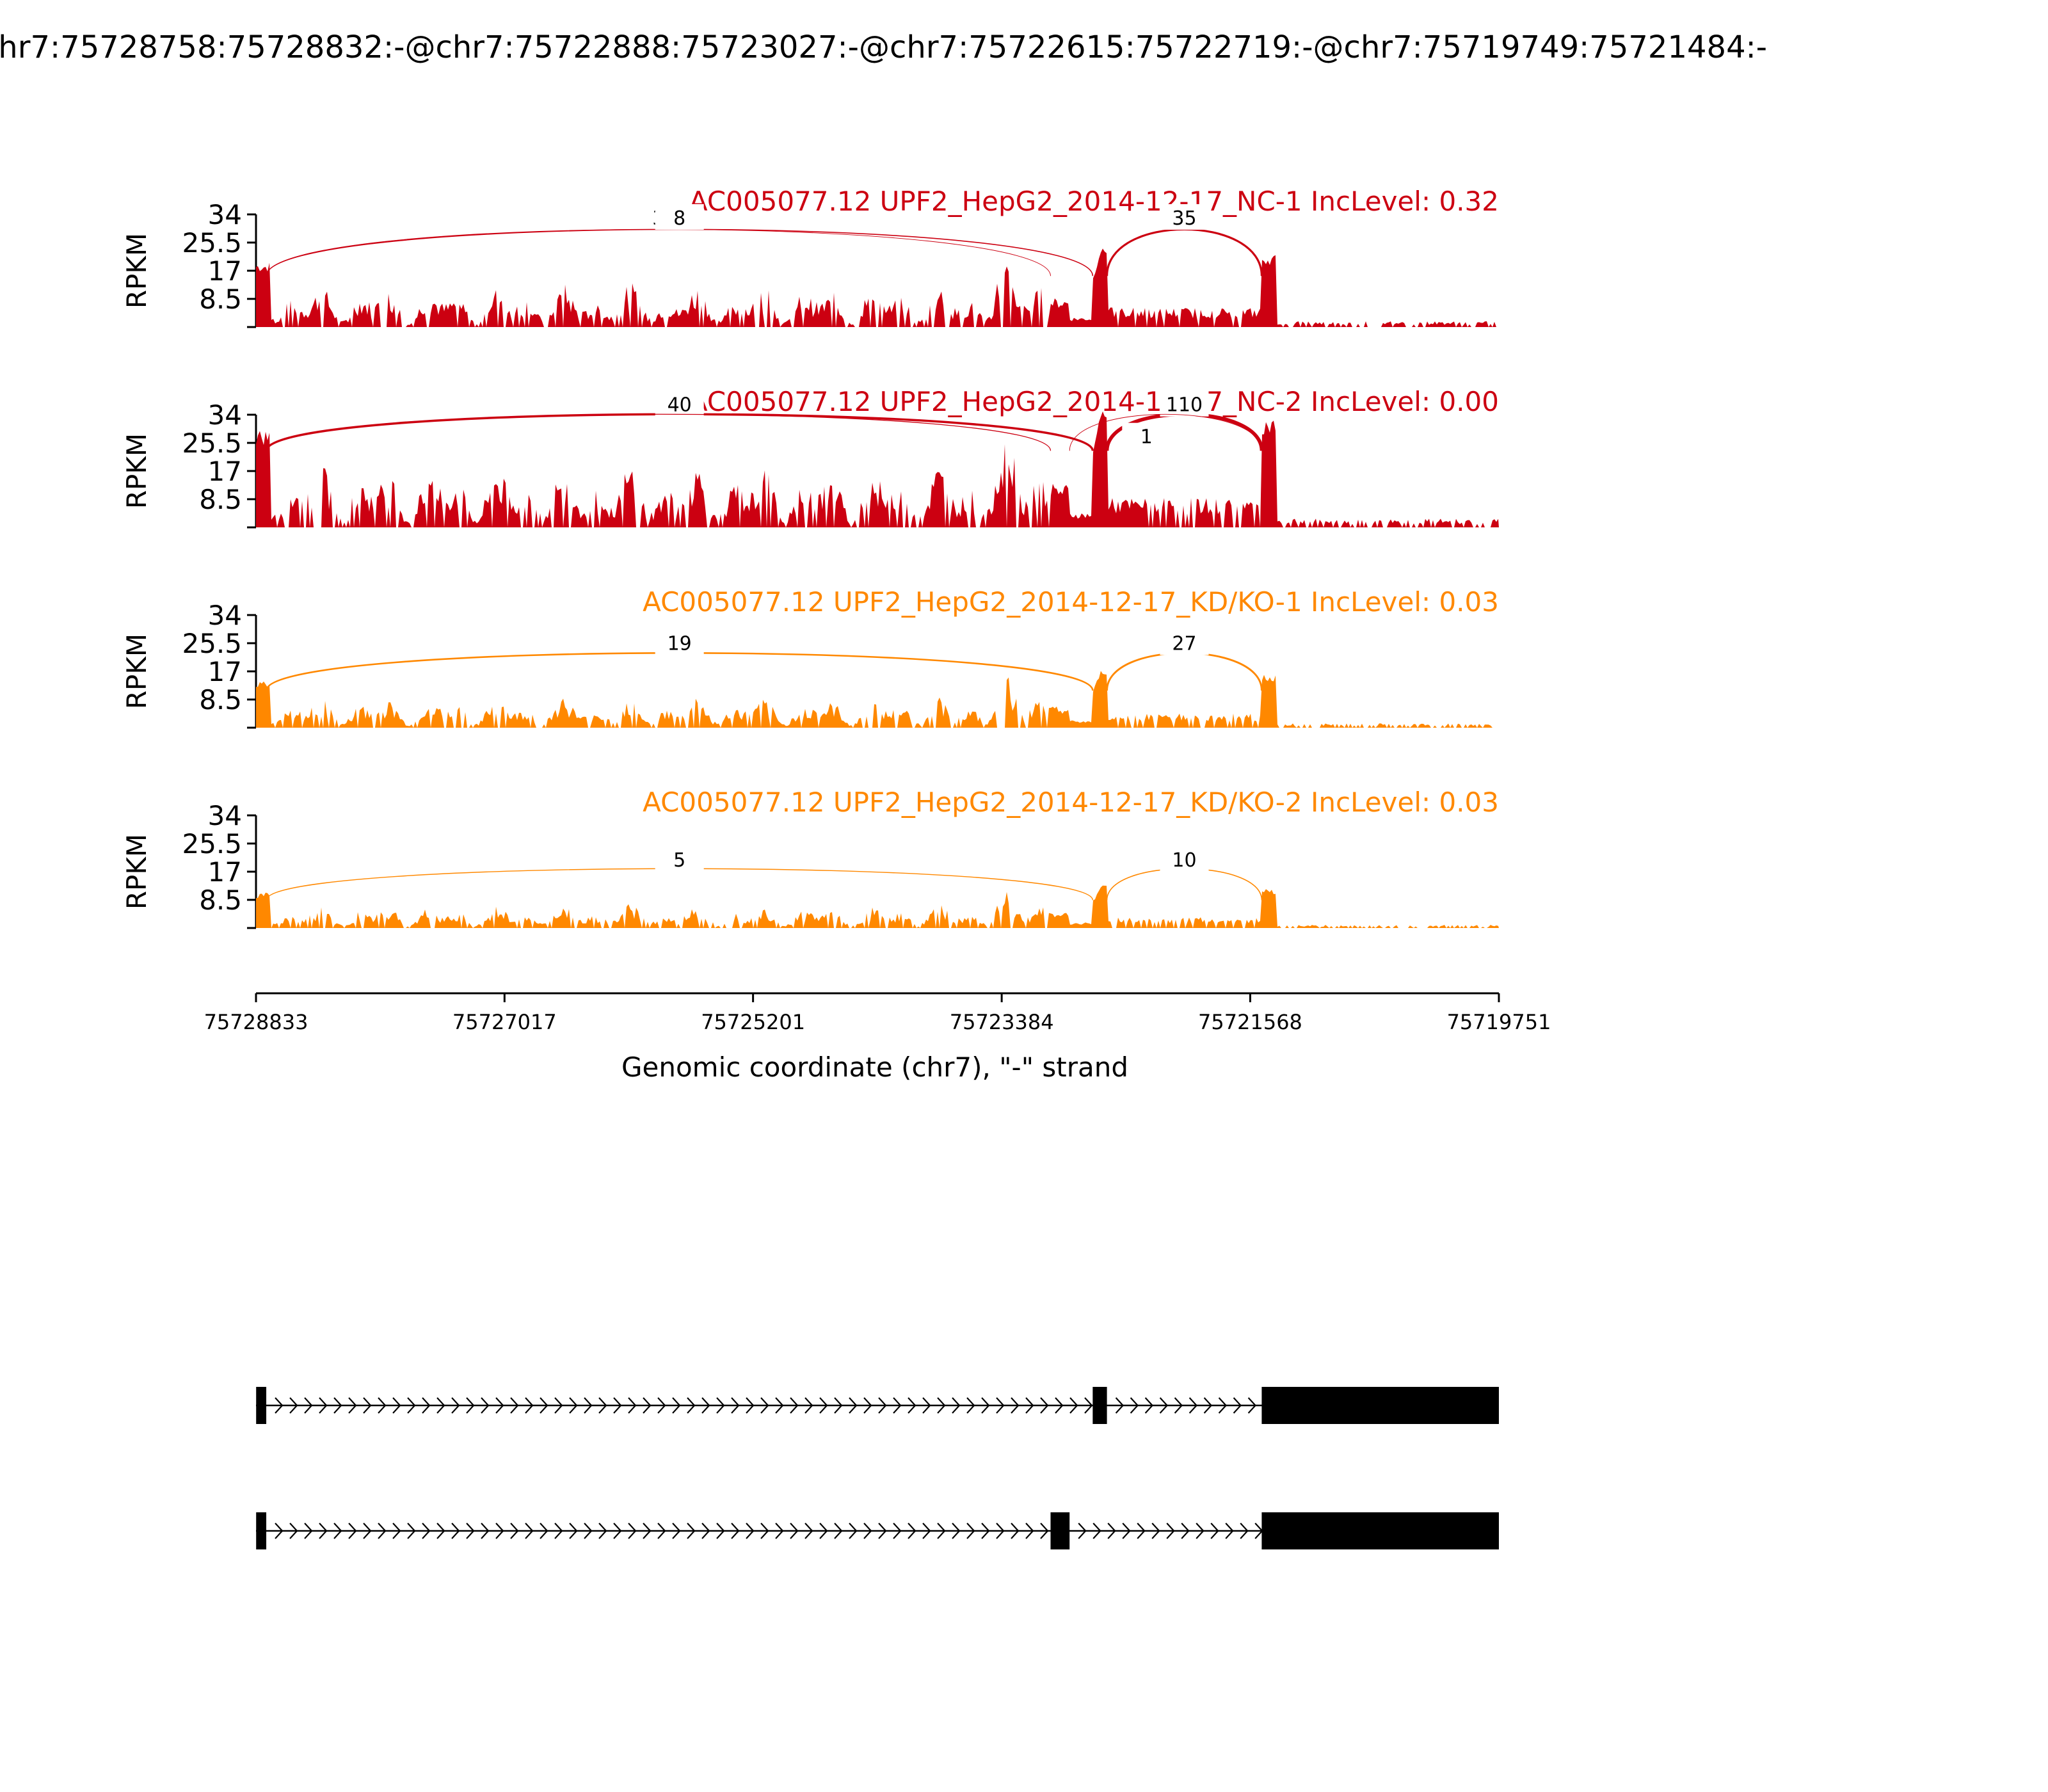 The image size is (2048, 1792). I want to click on x-tick-label: 75725201, so click(753, 1022).